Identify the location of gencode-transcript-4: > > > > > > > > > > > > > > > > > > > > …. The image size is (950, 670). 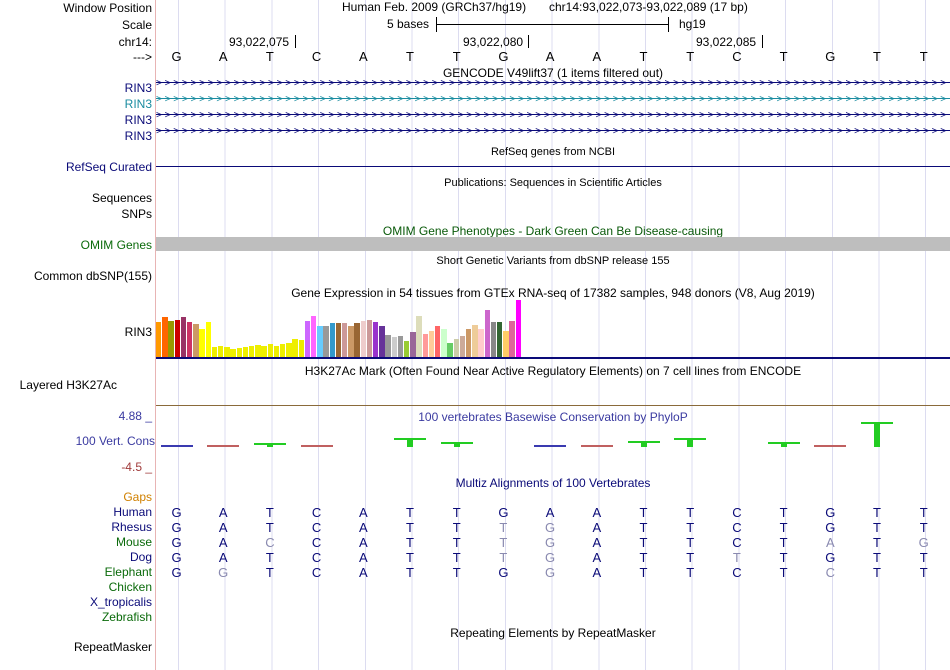
(551, 131).